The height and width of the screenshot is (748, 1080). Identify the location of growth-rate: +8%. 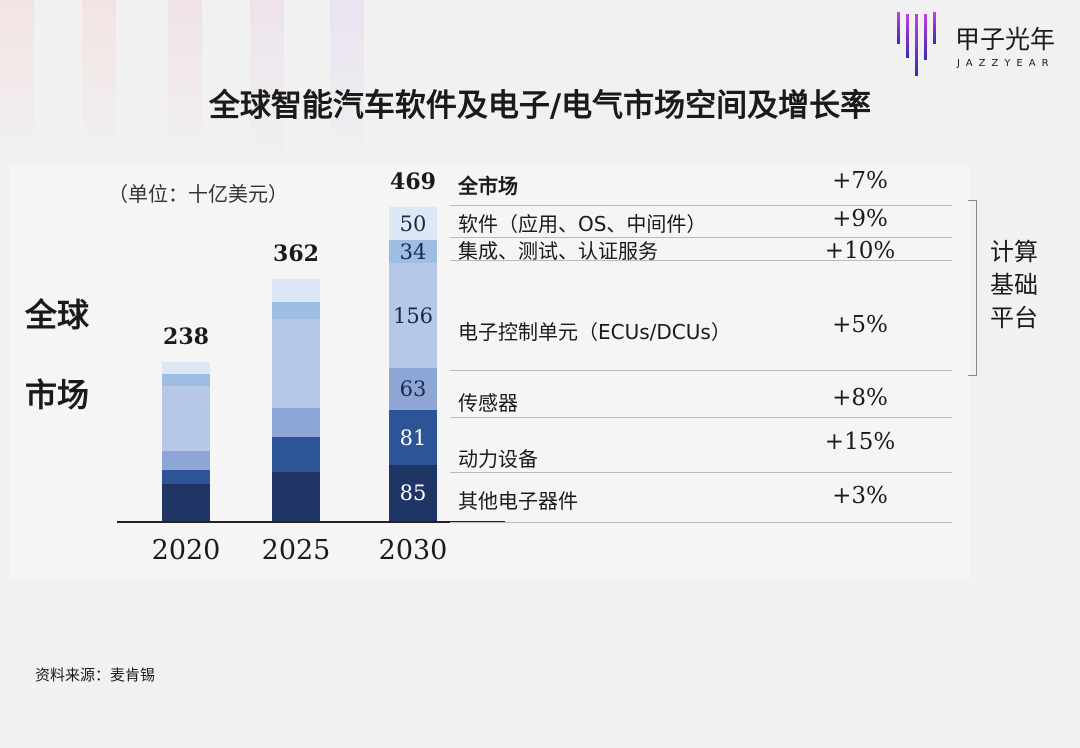
(860, 398).